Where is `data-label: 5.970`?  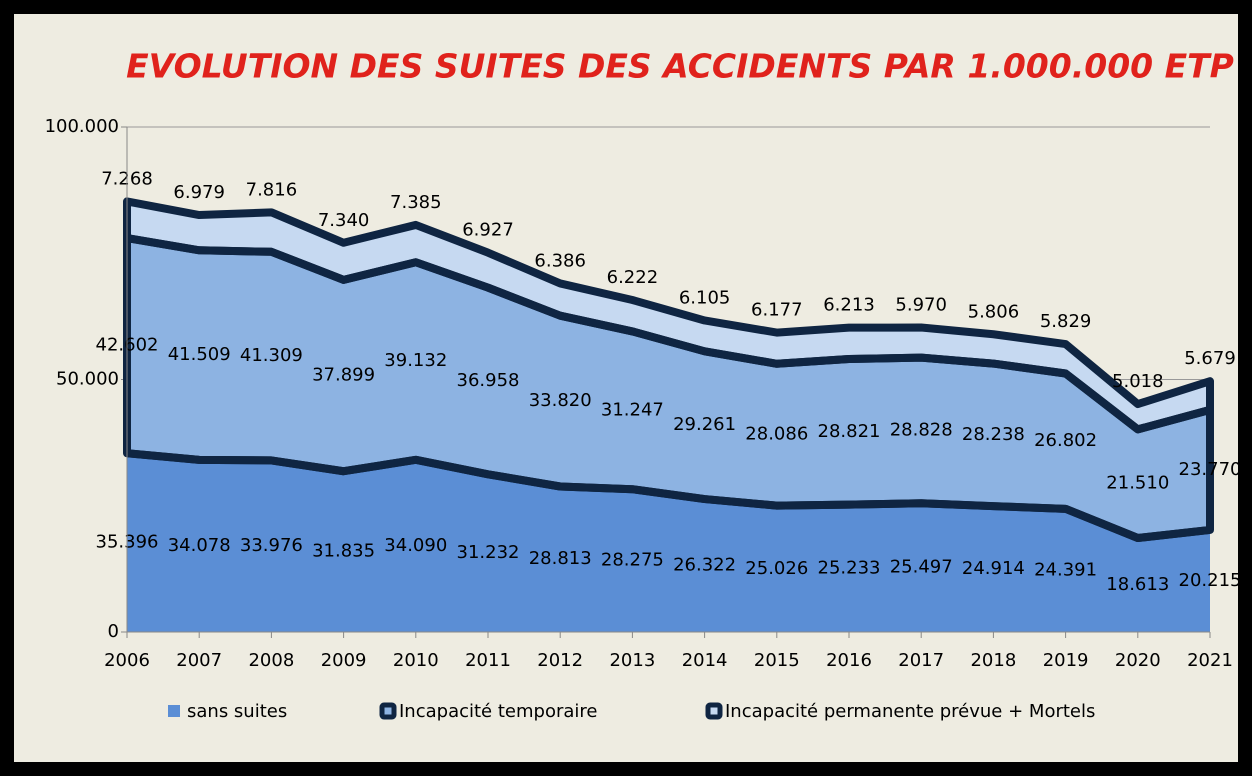
data-label: 5.970 is located at coordinates (921, 305).